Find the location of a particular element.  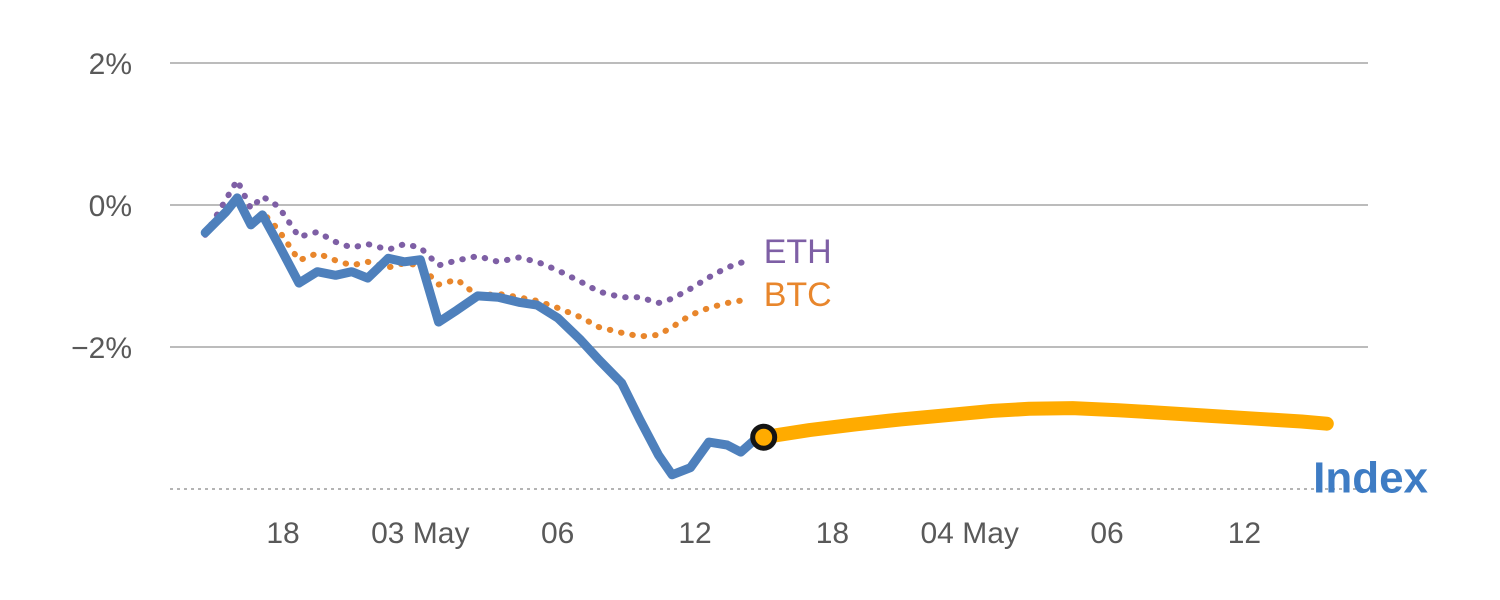

series-btc-line is located at coordinates (476, 267).